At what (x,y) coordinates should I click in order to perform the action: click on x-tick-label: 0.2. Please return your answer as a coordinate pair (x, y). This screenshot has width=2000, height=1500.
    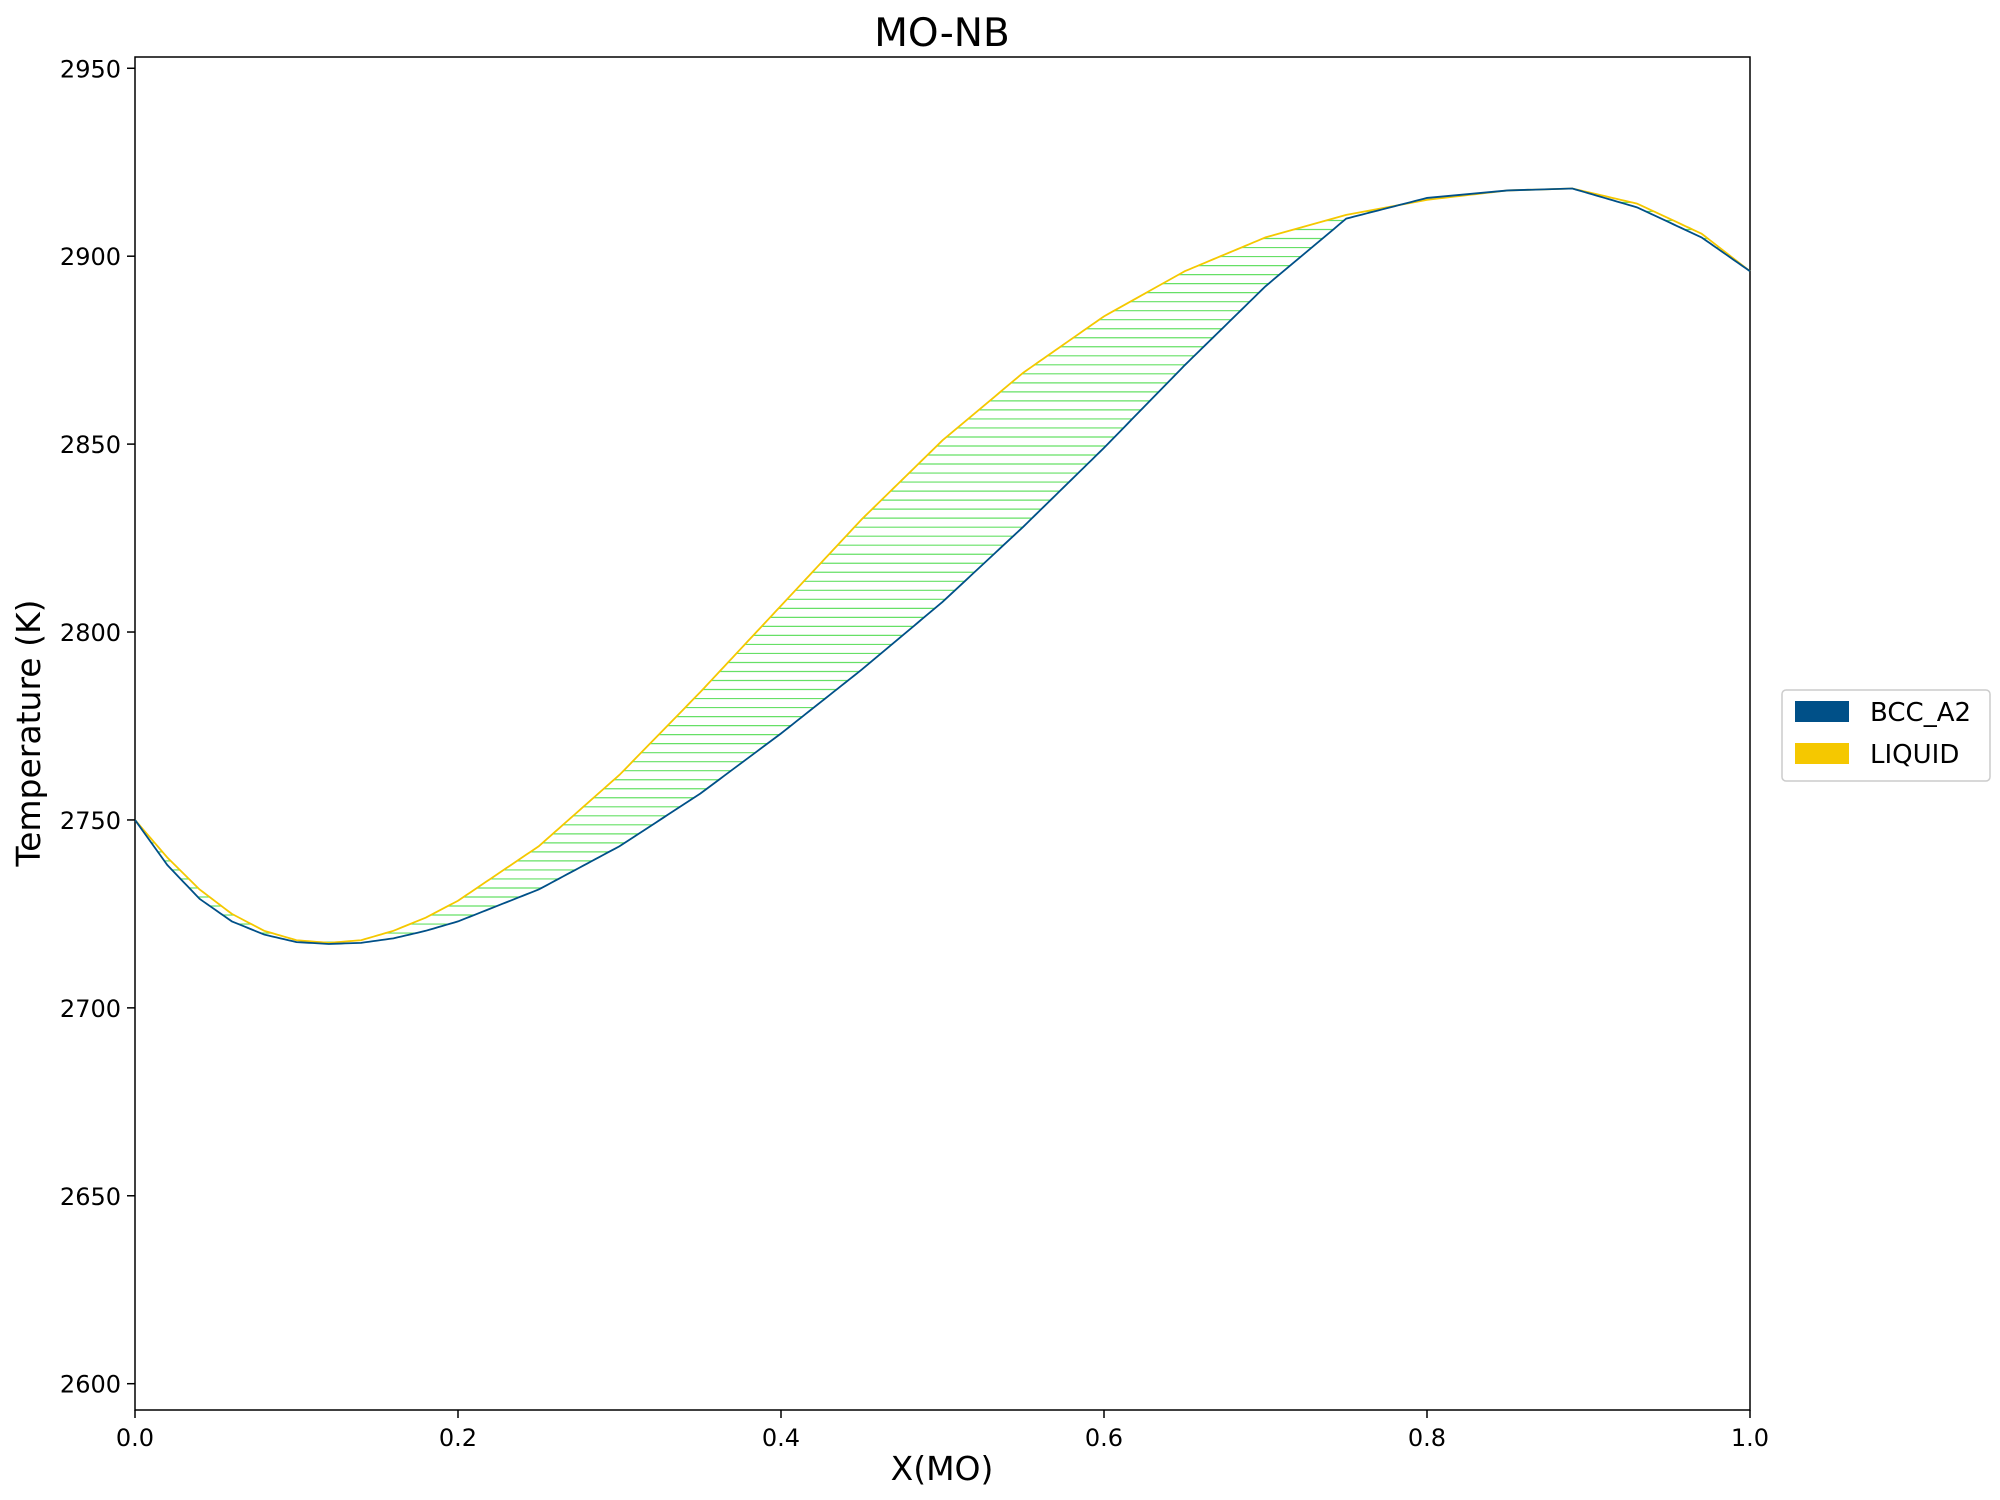
    Looking at the image, I should click on (458, 1438).